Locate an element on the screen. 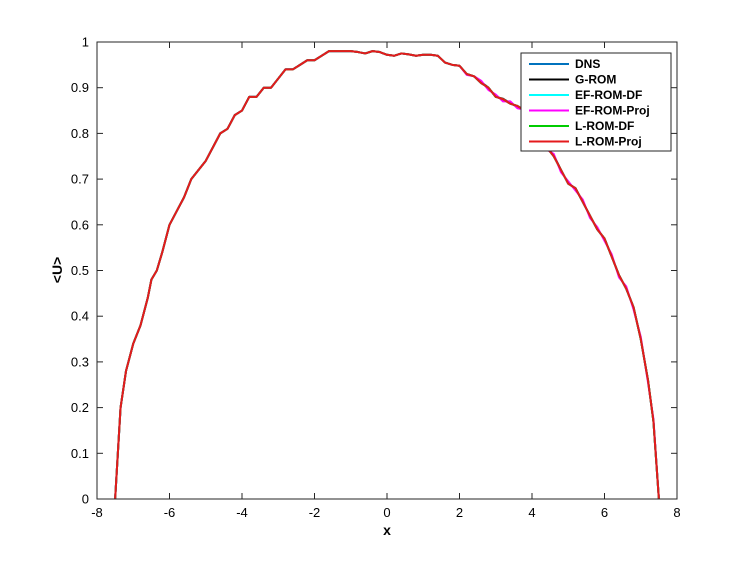  y-tick-label: 0.3 is located at coordinates (80, 361).